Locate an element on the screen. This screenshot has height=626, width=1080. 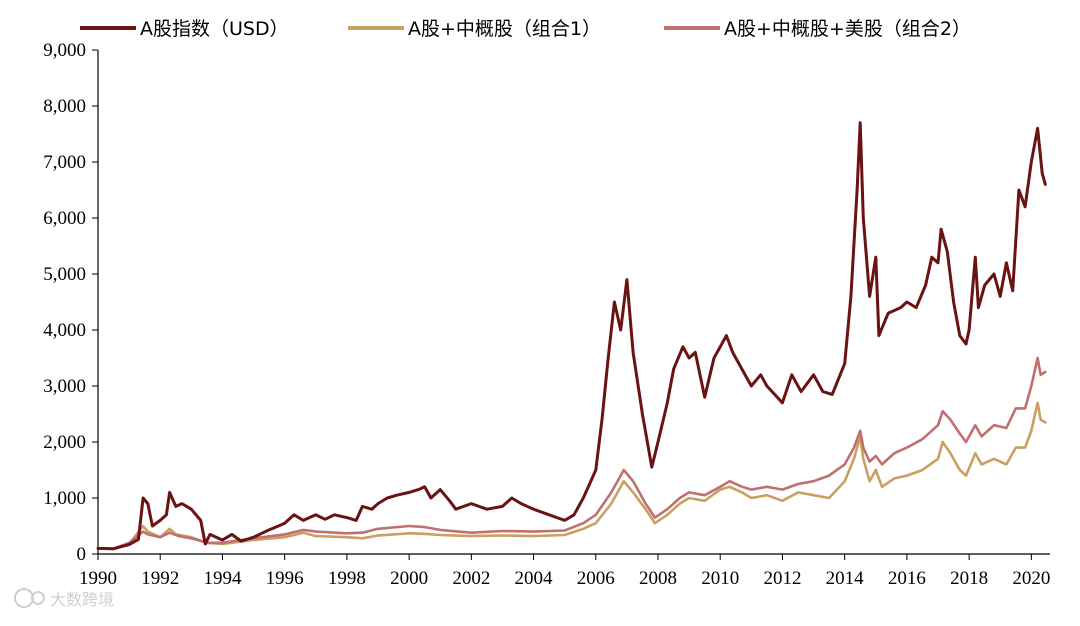
x-tick-label: 2018 is located at coordinates (969, 578).